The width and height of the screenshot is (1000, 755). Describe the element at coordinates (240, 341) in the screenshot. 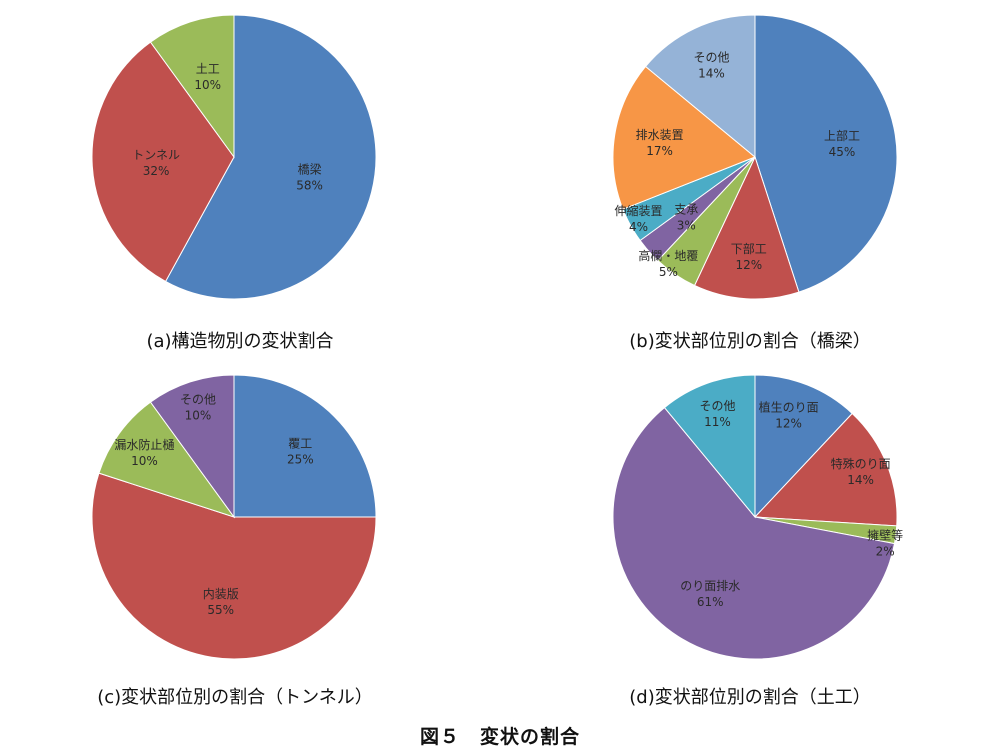

I see `caption-a: (a)構造物別の変状割合` at that location.